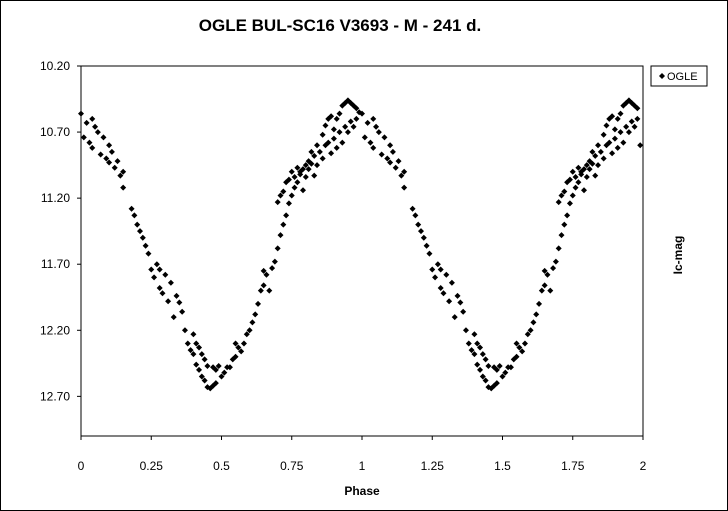 This screenshot has height=511, width=728. I want to click on x-tick-label: 1.5, so click(502, 466).